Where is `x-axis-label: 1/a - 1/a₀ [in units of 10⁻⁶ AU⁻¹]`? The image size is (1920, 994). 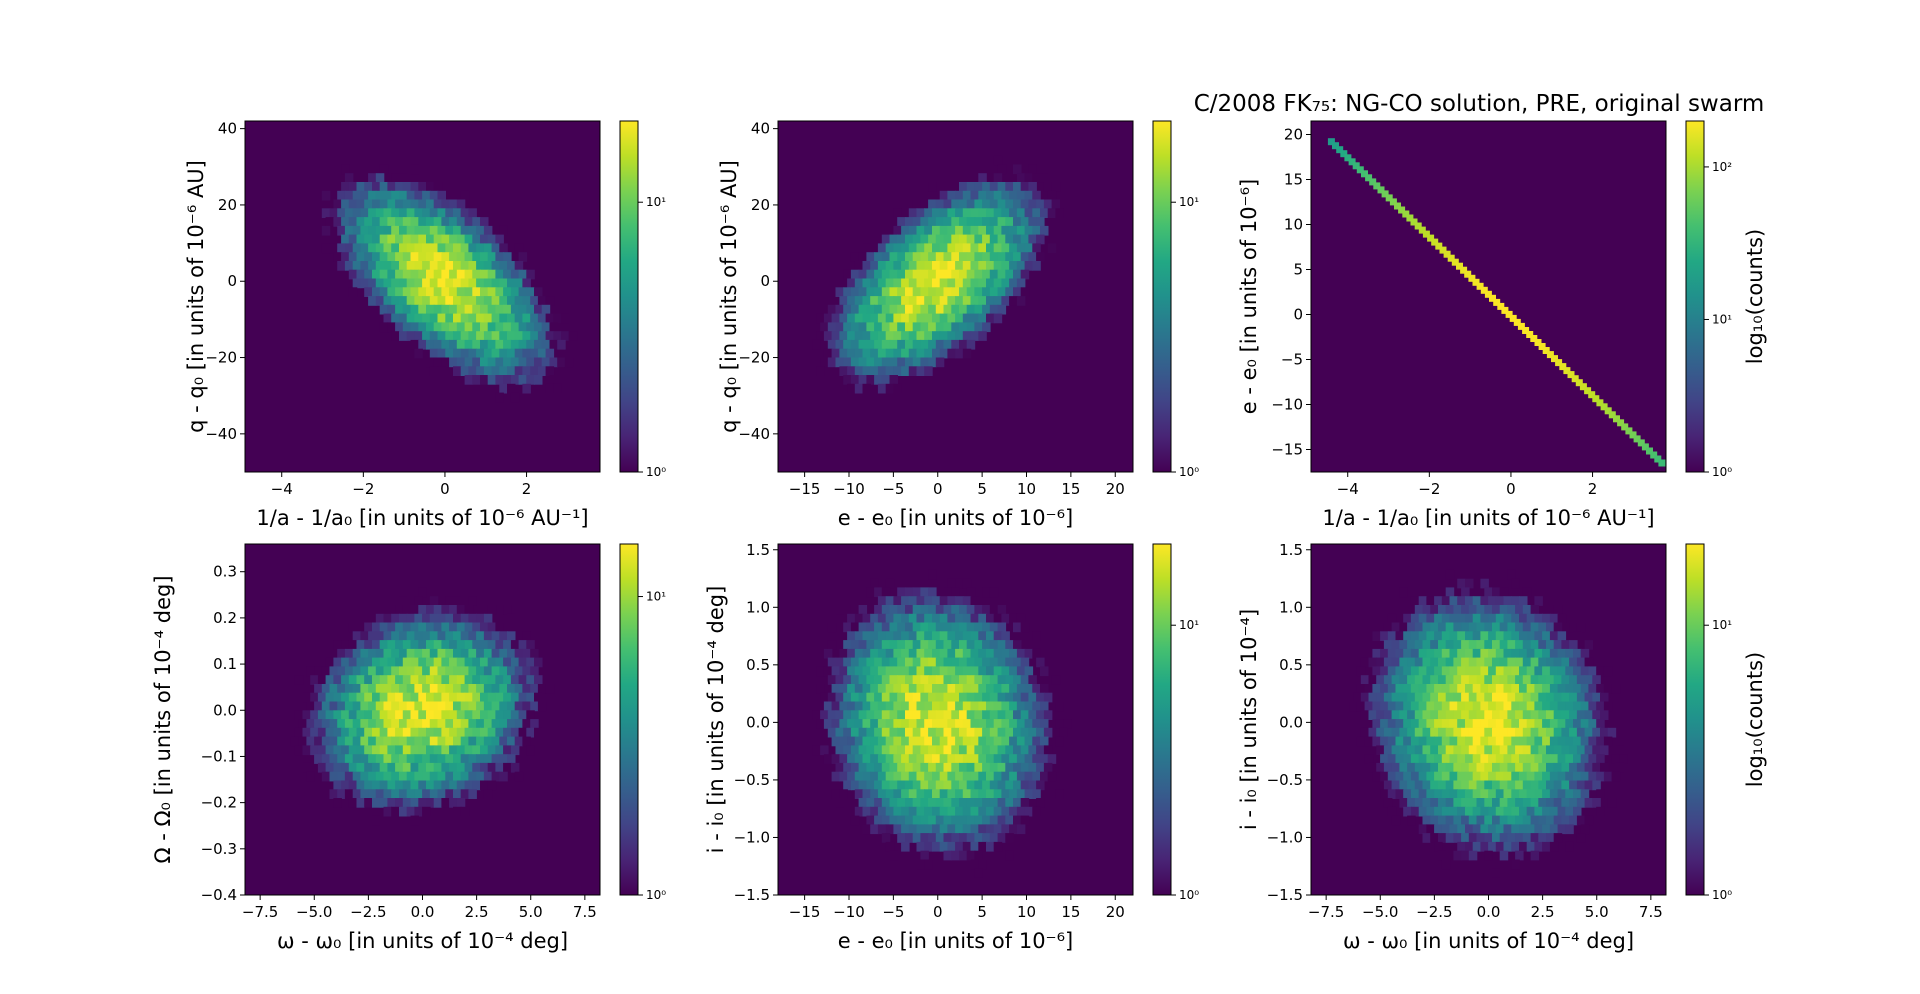
x-axis-label: 1/a - 1/a₀ [in units of 10⁻⁶ AU⁻¹] is located at coordinates (1488, 518).